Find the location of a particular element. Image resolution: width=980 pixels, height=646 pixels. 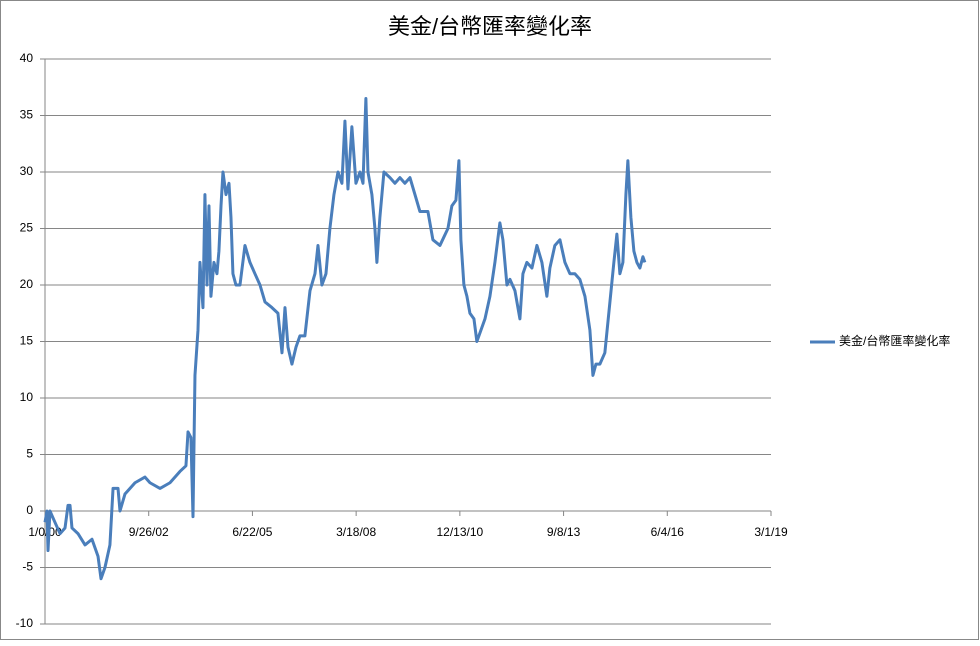

x-tick-label: 6/4/16 is located at coordinates (668, 532).